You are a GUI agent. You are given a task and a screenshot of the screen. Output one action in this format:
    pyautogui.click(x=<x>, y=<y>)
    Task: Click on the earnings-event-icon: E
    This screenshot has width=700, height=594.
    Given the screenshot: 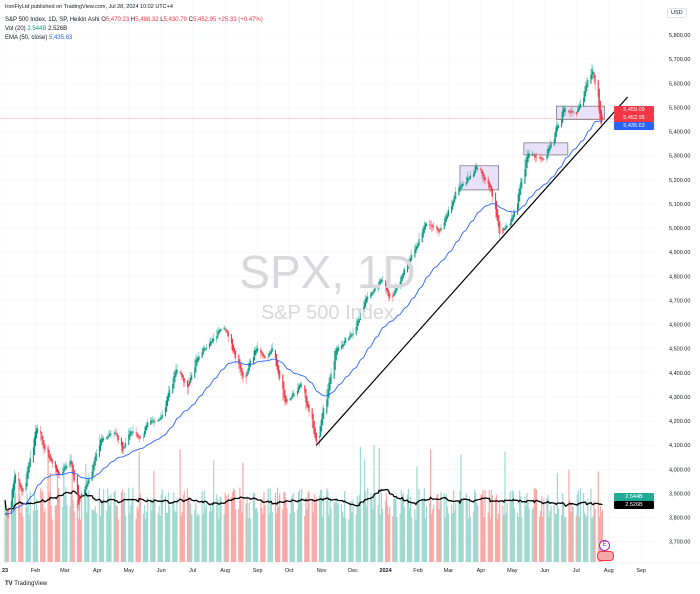 What is the action you would take?
    pyautogui.click(x=604, y=545)
    